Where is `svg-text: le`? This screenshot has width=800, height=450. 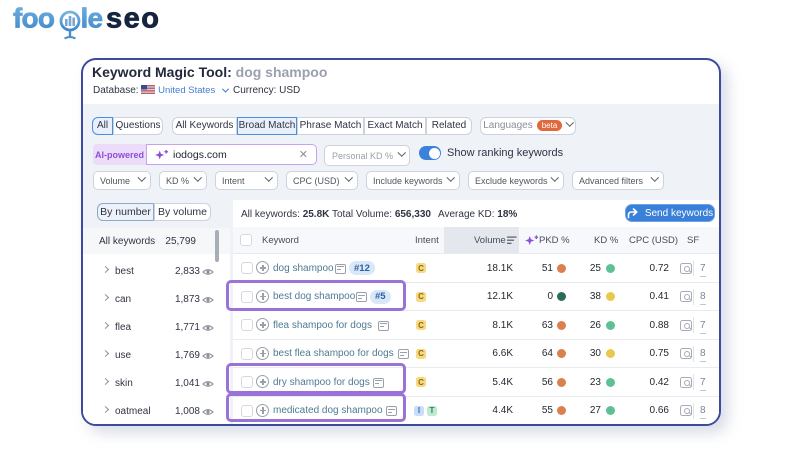 svg-text: le is located at coordinates (92, 18).